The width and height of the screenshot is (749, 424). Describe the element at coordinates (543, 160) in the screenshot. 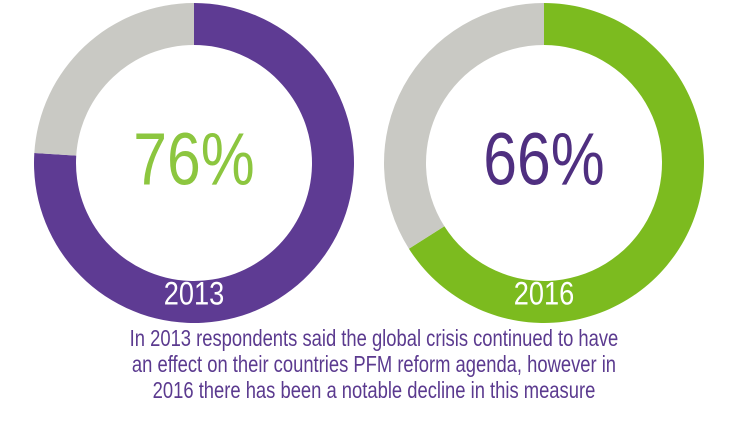

I see `center-value-label: 66%` at that location.